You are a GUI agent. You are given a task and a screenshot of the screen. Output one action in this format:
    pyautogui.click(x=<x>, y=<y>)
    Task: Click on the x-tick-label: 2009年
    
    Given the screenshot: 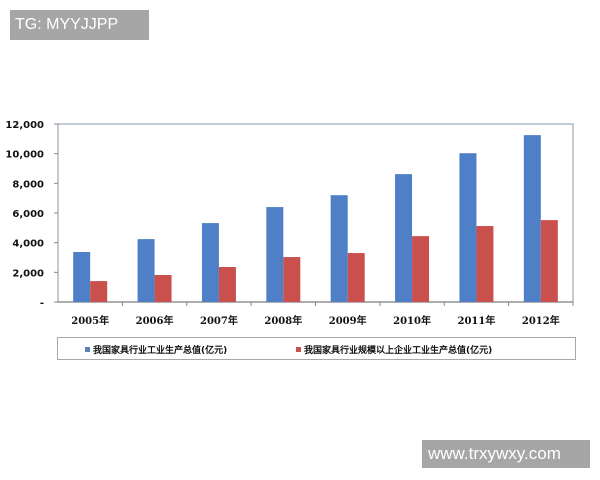 What is the action you would take?
    pyautogui.click(x=348, y=320)
    